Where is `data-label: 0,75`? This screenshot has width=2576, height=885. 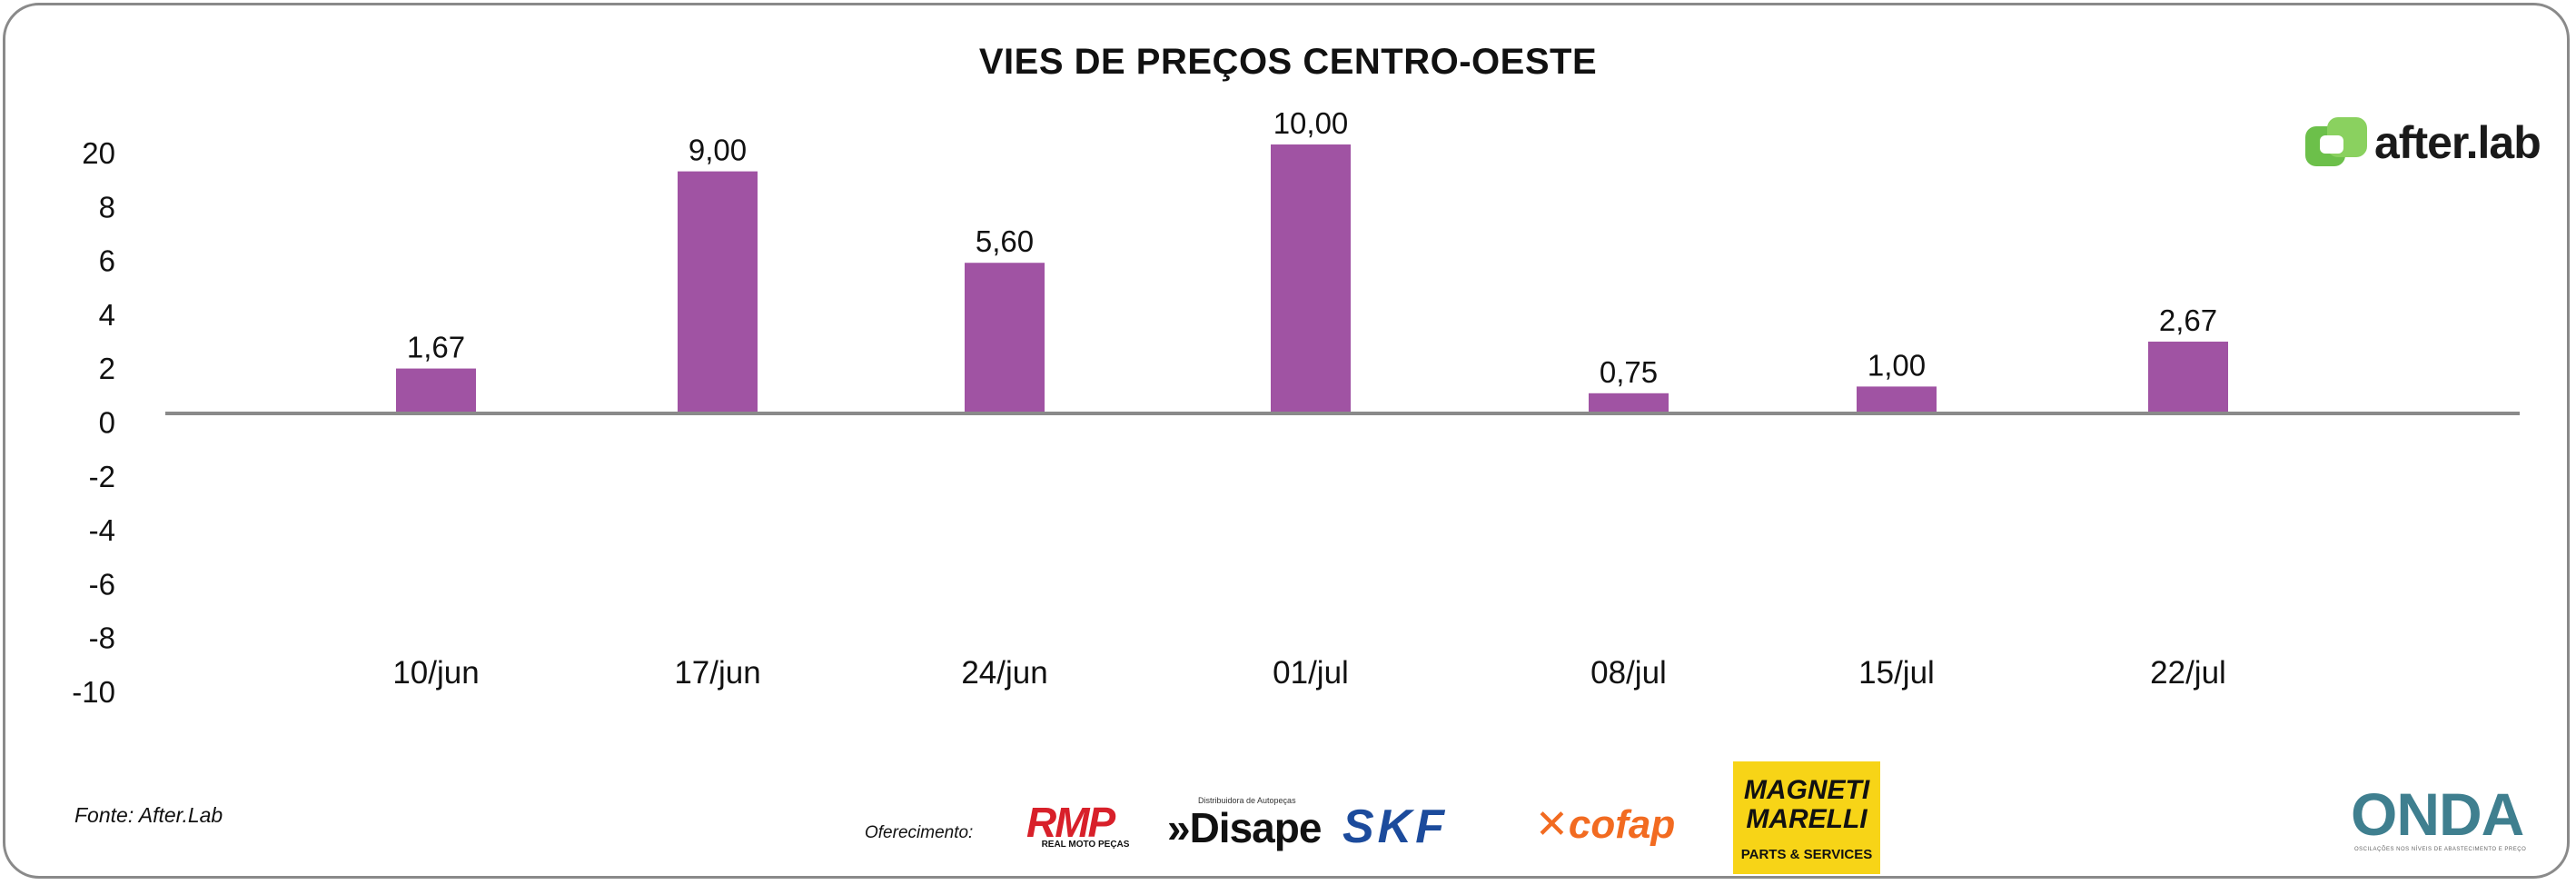
data-label: 0,75 is located at coordinates (1629, 372).